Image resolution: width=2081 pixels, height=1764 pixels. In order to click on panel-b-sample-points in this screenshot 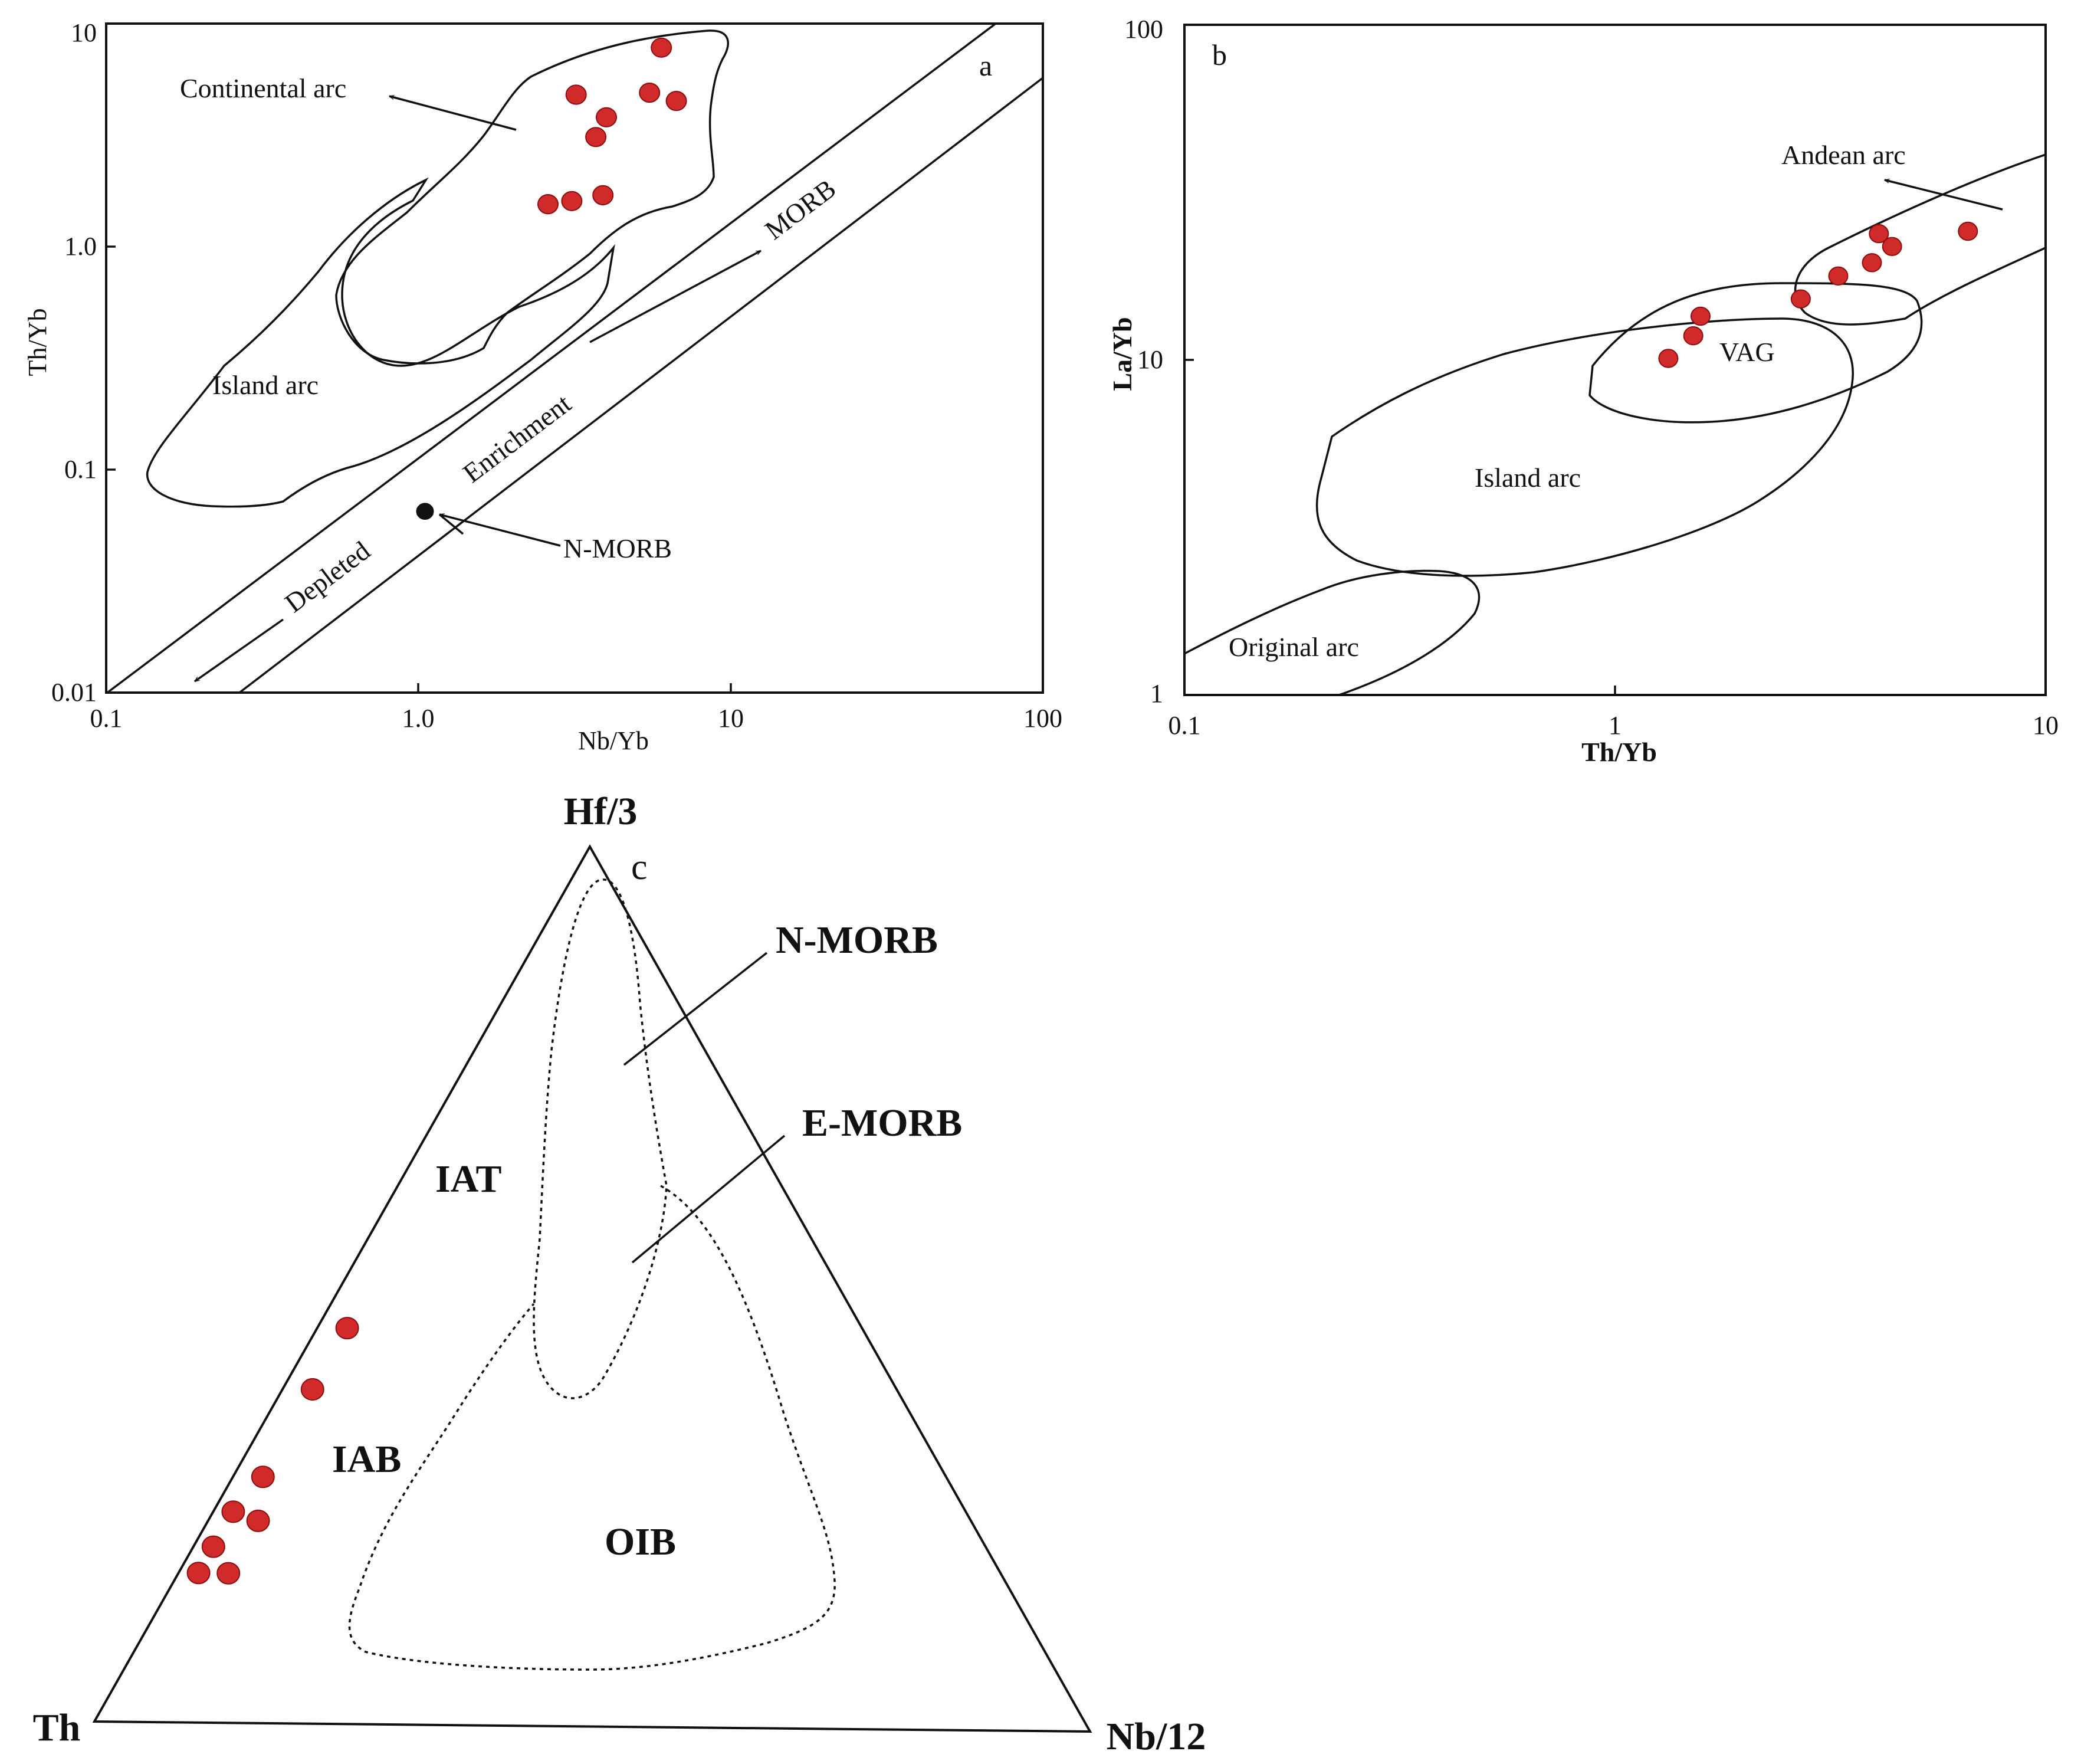, I will do `click(1818, 294)`.